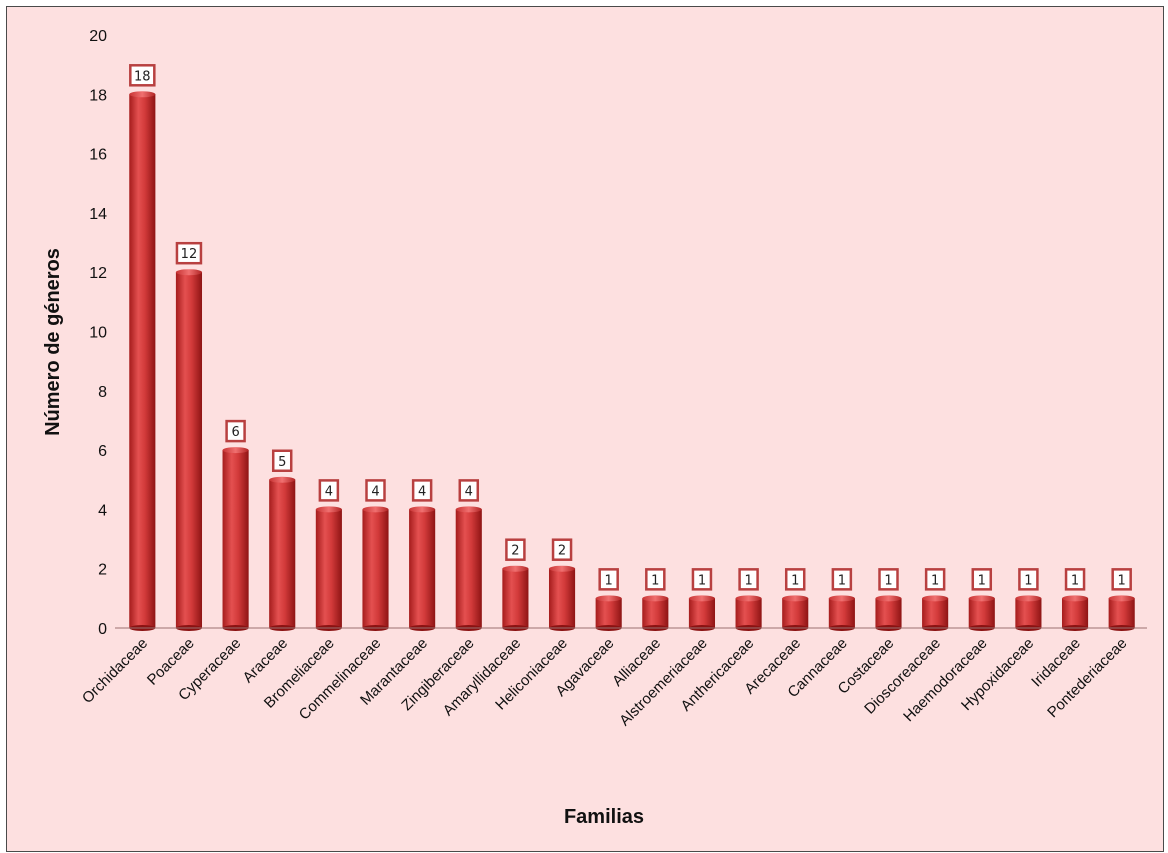  I want to click on svg-text: 12, so click(189, 254).